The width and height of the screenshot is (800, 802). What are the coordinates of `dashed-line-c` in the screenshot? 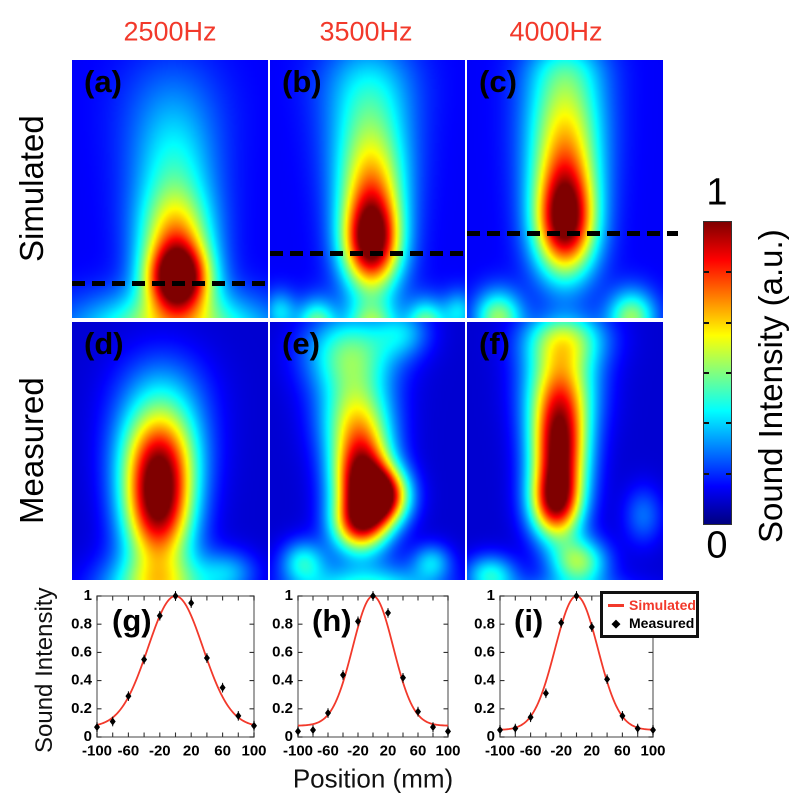 It's located at (573, 233).